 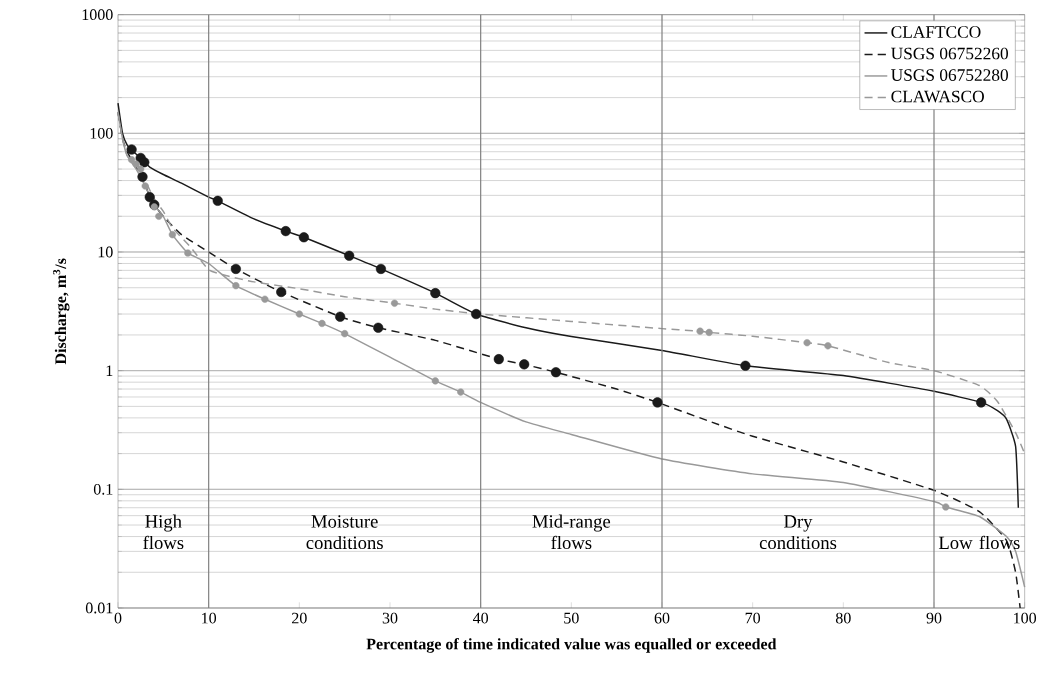 I want to click on x-tick-label: 80, so click(x=843, y=618).